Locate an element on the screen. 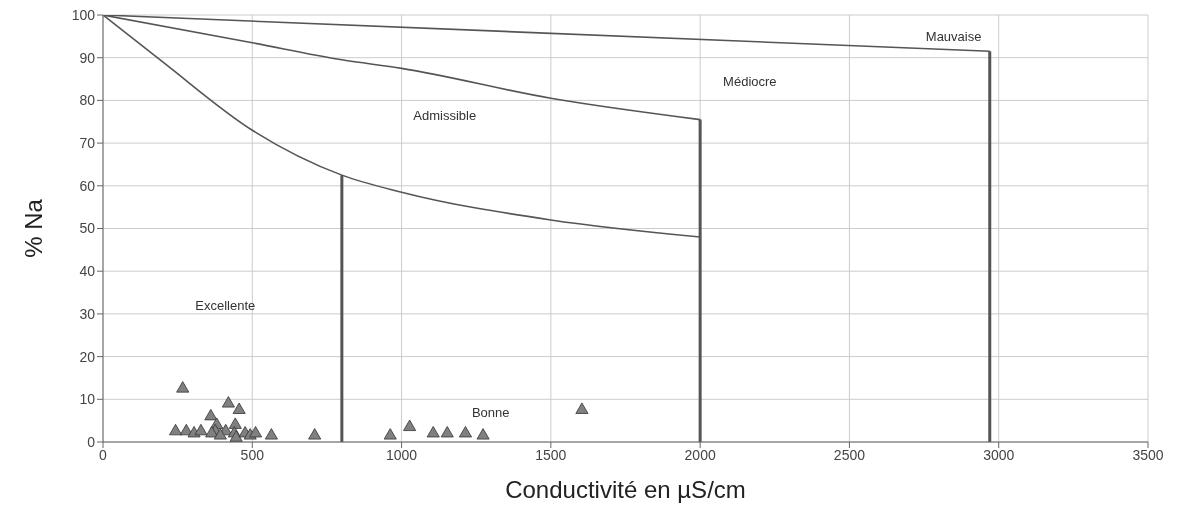 The height and width of the screenshot is (513, 1181). annotation: Médiocre is located at coordinates (750, 81).